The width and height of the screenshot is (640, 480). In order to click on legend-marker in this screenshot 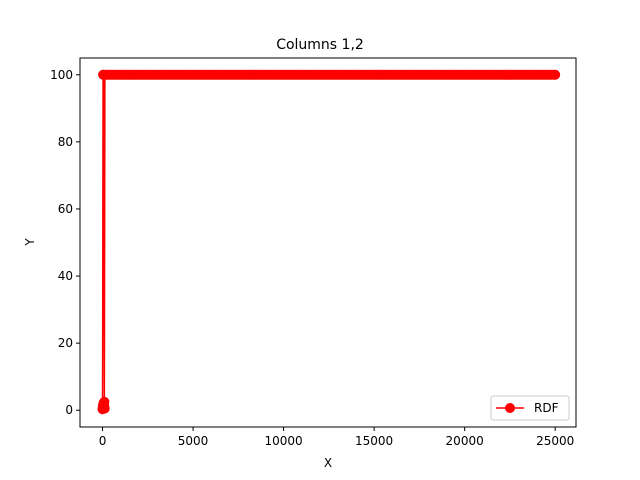, I will do `click(510, 408)`.